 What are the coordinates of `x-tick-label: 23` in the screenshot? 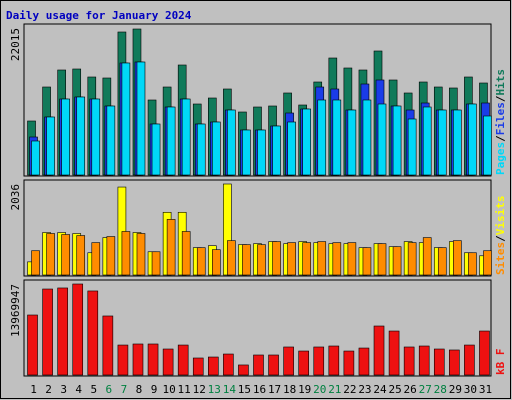 It's located at (364, 389).